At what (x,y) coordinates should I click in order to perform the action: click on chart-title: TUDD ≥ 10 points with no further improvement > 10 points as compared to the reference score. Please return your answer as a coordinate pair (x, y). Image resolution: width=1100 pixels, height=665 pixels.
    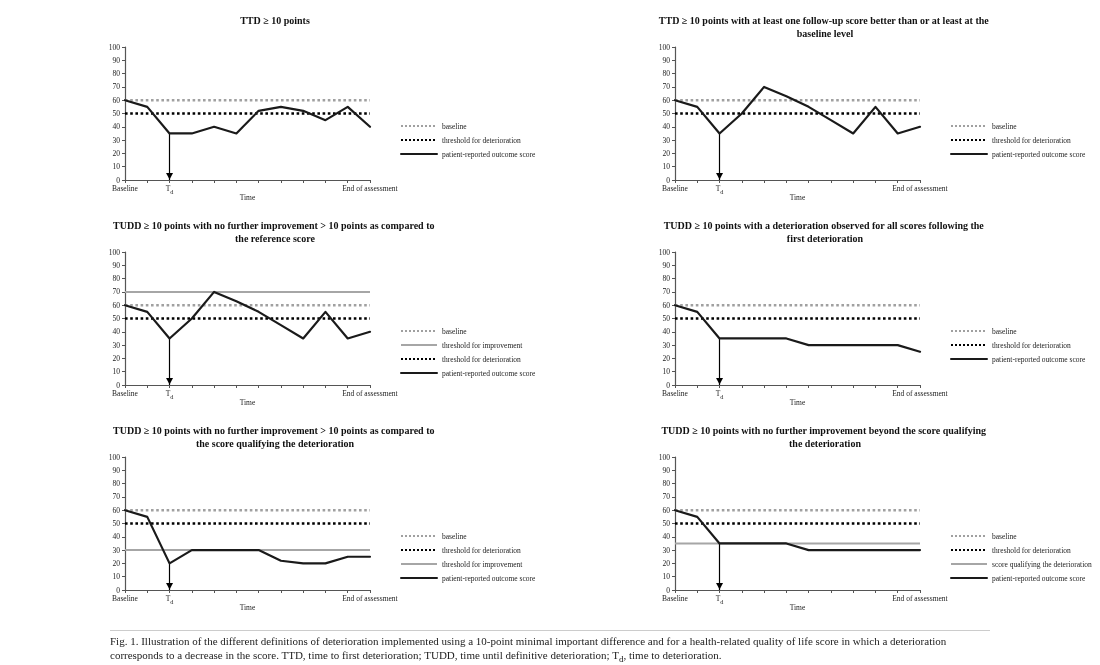
    Looking at the image, I should click on (275, 232).